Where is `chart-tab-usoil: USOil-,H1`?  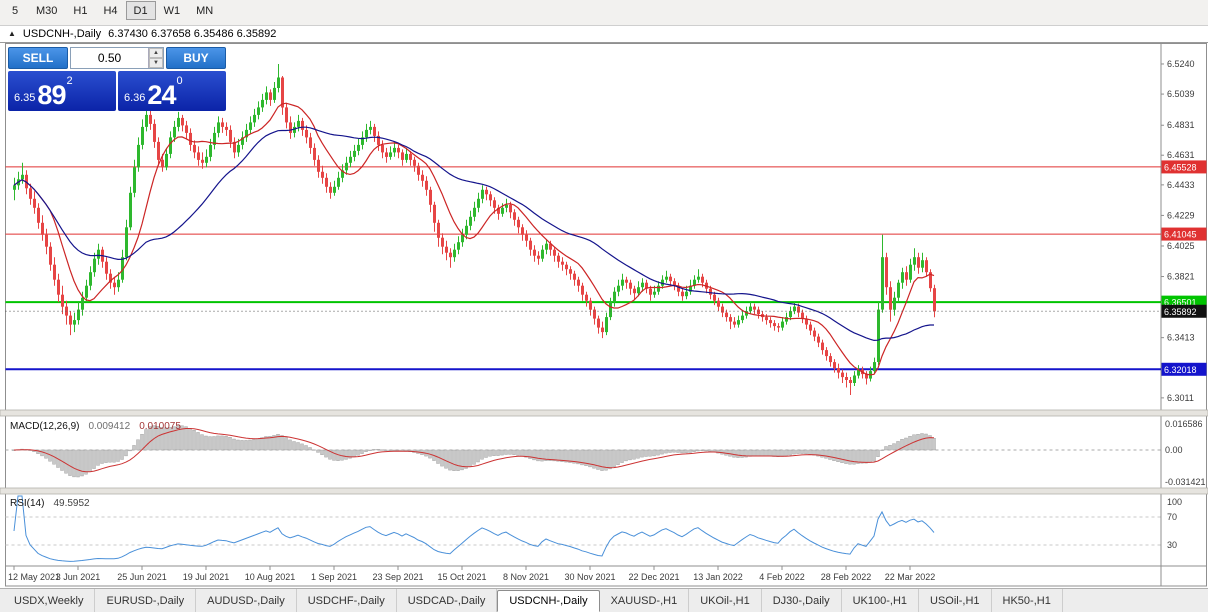
chart-tab-usoil: USOil-,H1 is located at coordinates (955, 600).